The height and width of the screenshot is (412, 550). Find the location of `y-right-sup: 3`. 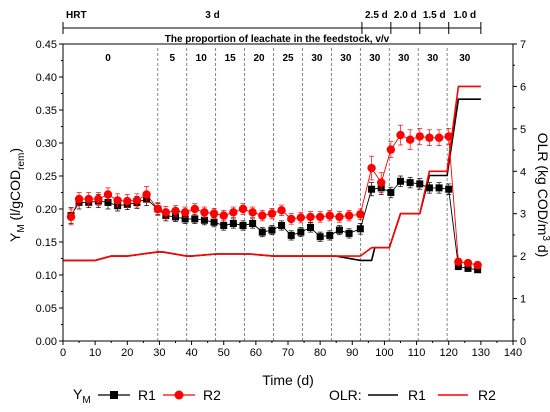

y-right-sup: 3 is located at coordinates (545, 238).